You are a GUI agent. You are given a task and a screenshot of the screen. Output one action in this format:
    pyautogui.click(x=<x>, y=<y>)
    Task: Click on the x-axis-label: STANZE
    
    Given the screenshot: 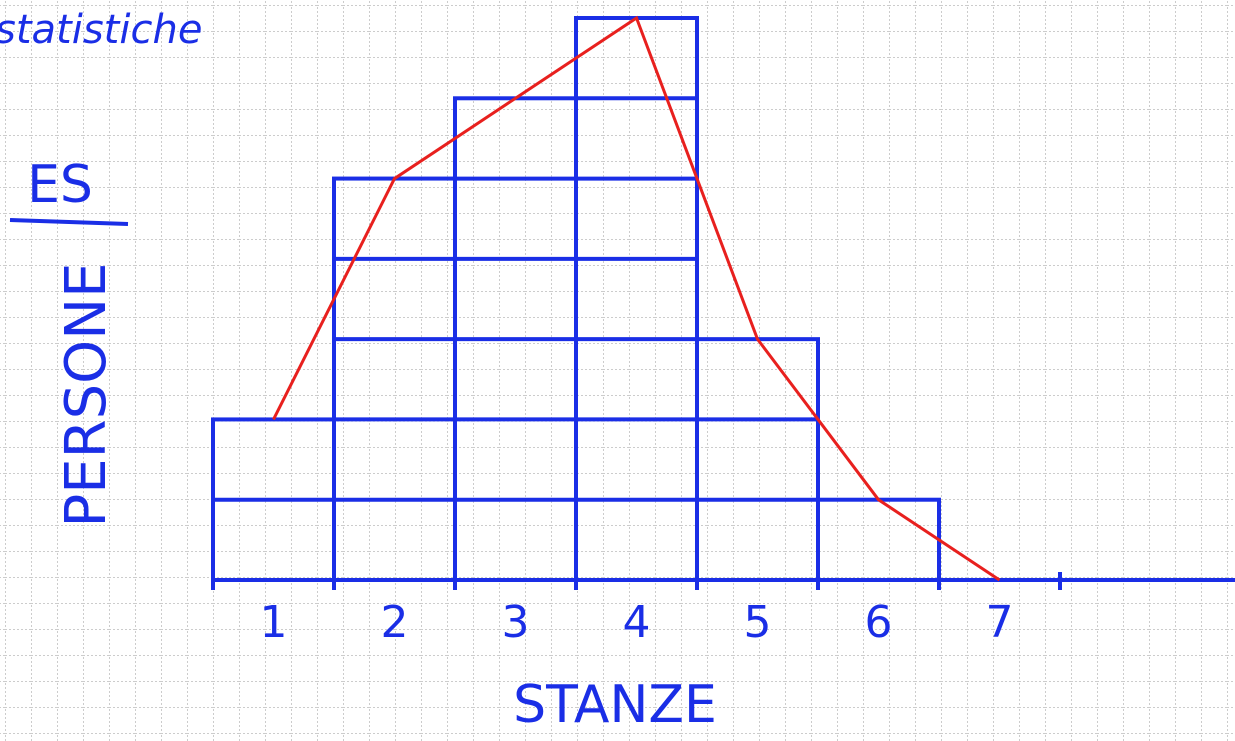 What is the action you would take?
    pyautogui.click(x=615, y=705)
    